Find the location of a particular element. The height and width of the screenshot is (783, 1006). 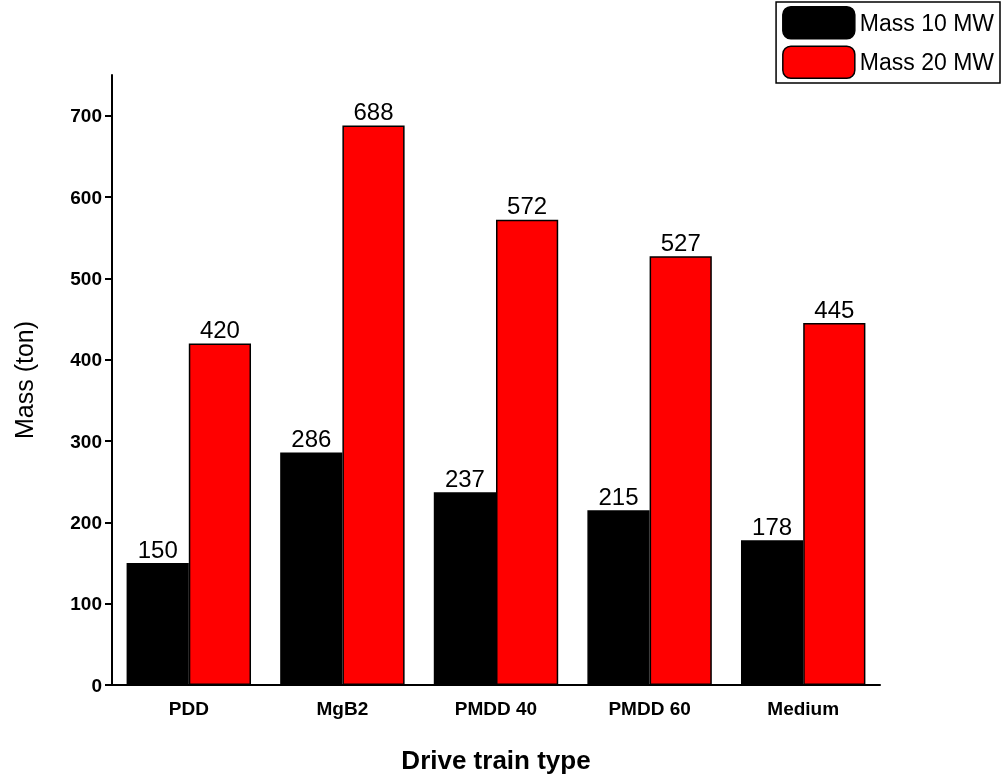

x-axis-title: Drive train type is located at coordinates (496, 760).